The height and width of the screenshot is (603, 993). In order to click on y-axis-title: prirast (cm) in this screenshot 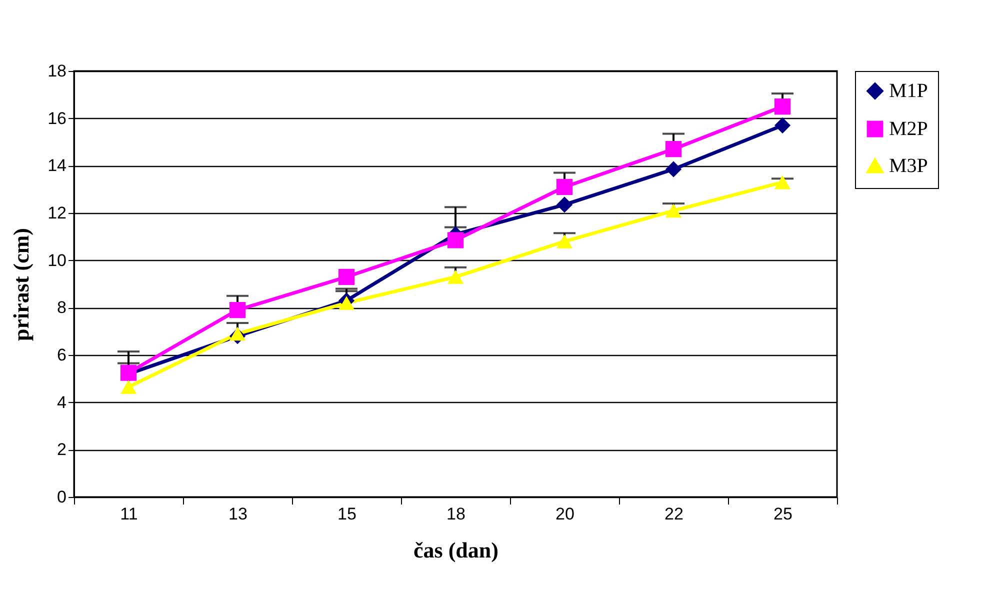, I will do `click(21, 285)`.